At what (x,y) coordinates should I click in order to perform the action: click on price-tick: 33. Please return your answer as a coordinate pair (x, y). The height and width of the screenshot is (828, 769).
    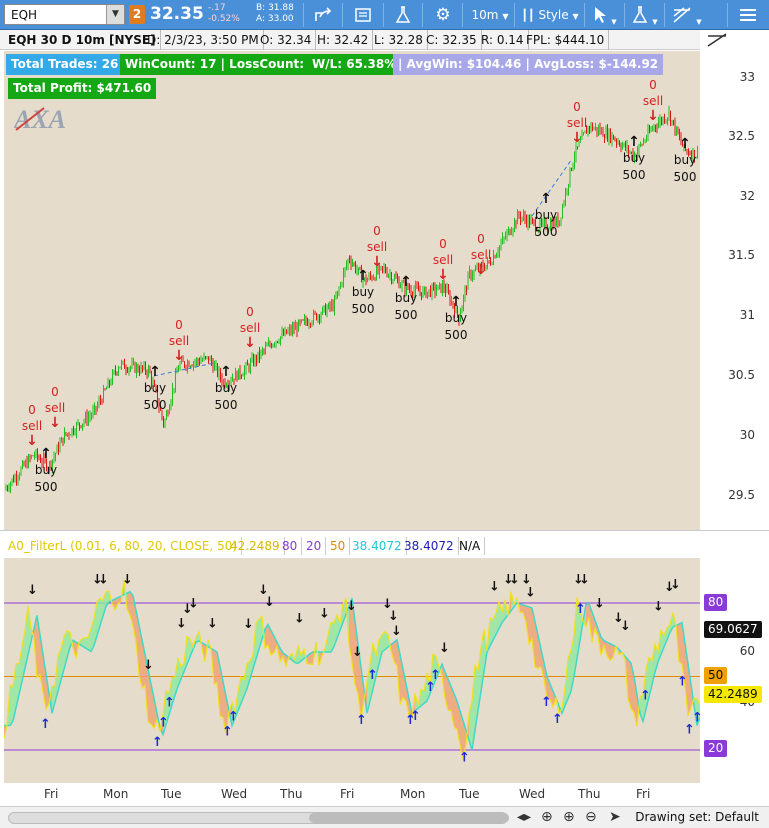
    Looking at the image, I should click on (747, 77).